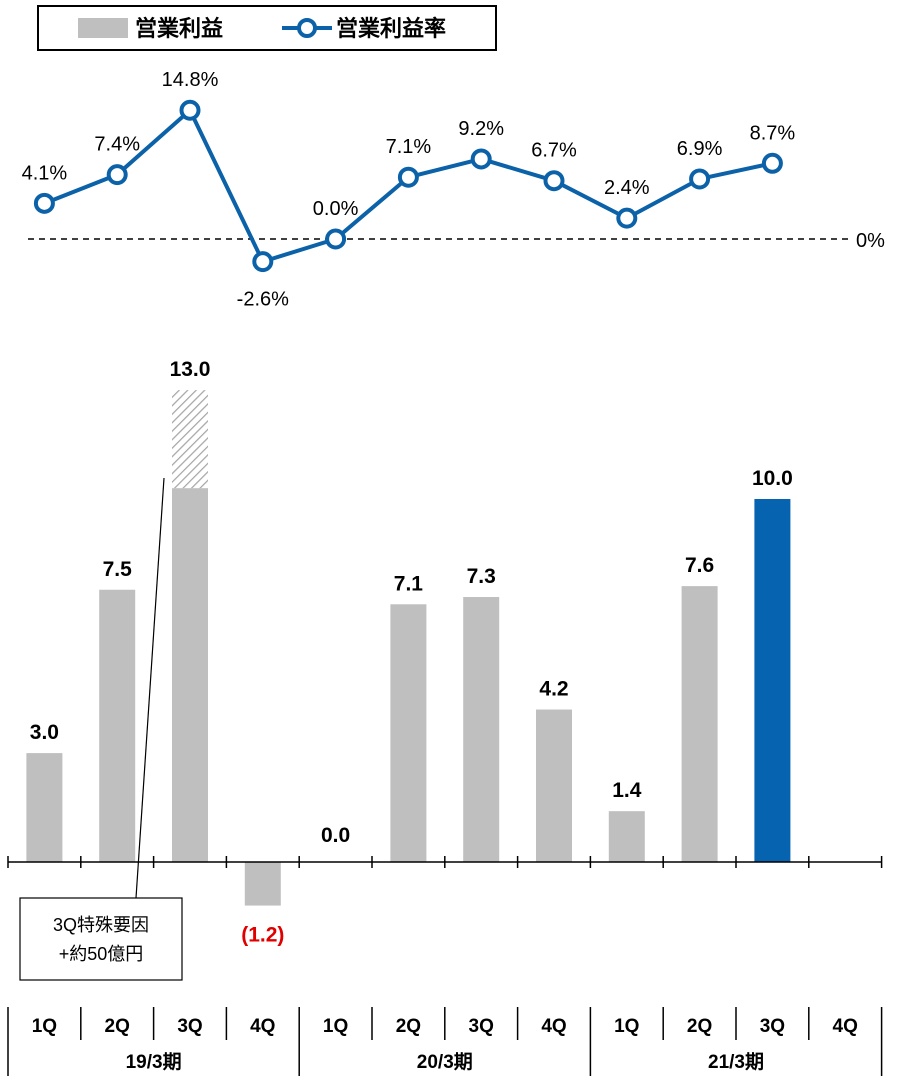  Describe the element at coordinates (179, 28) in the screenshot. I see `legend-bar-label: 営業利益` at that location.